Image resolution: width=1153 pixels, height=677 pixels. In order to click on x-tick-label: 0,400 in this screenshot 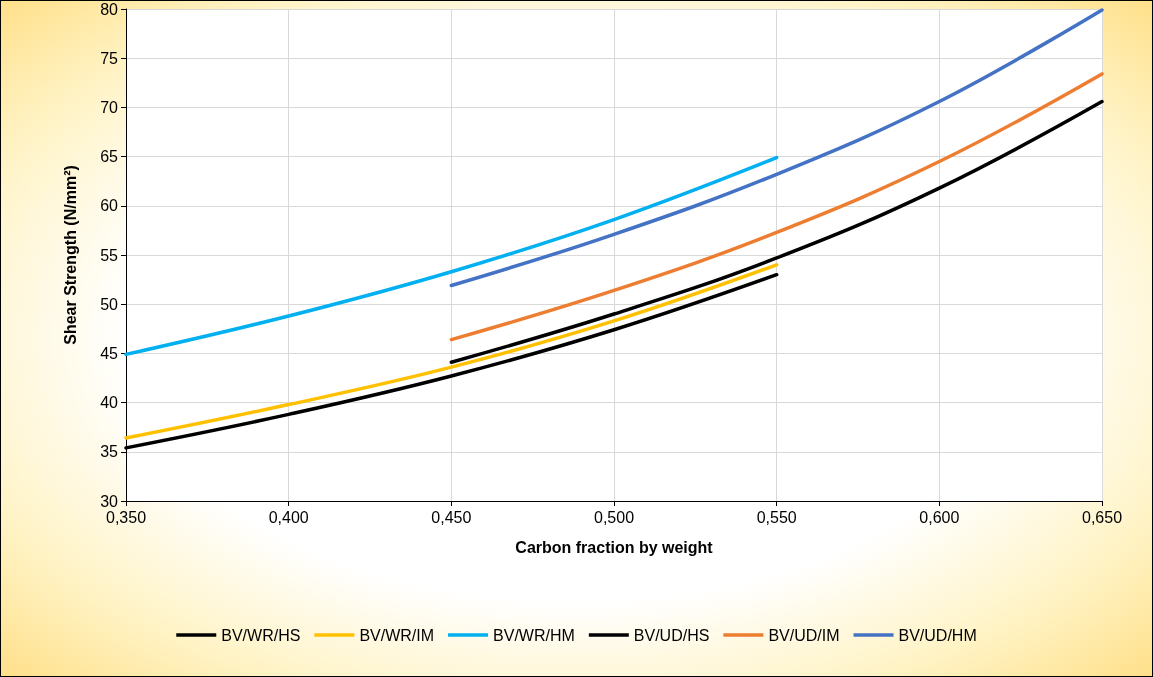, I will do `click(288, 517)`.